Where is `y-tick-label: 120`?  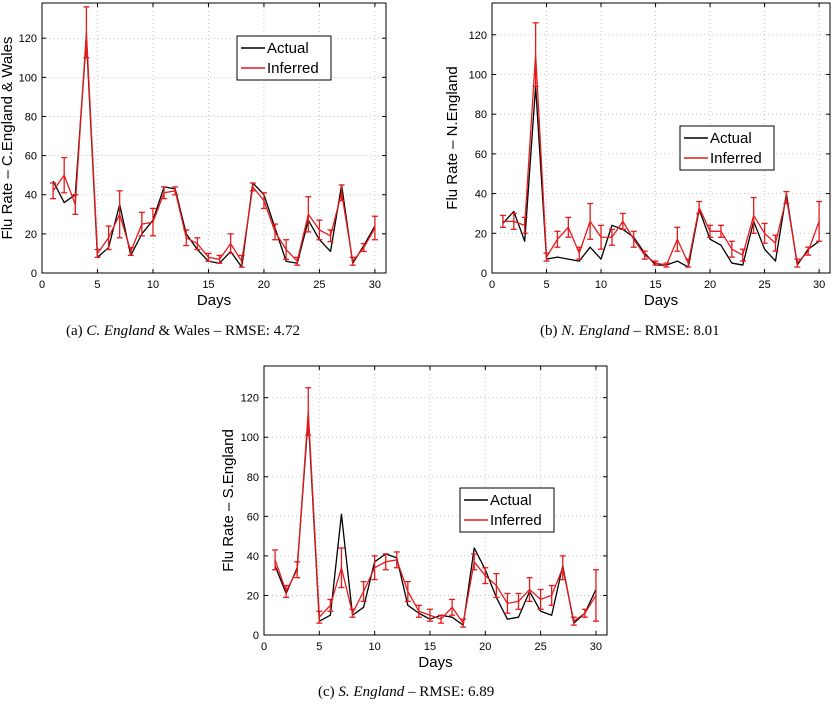
y-tick-label: 120 is located at coordinates (478, 36).